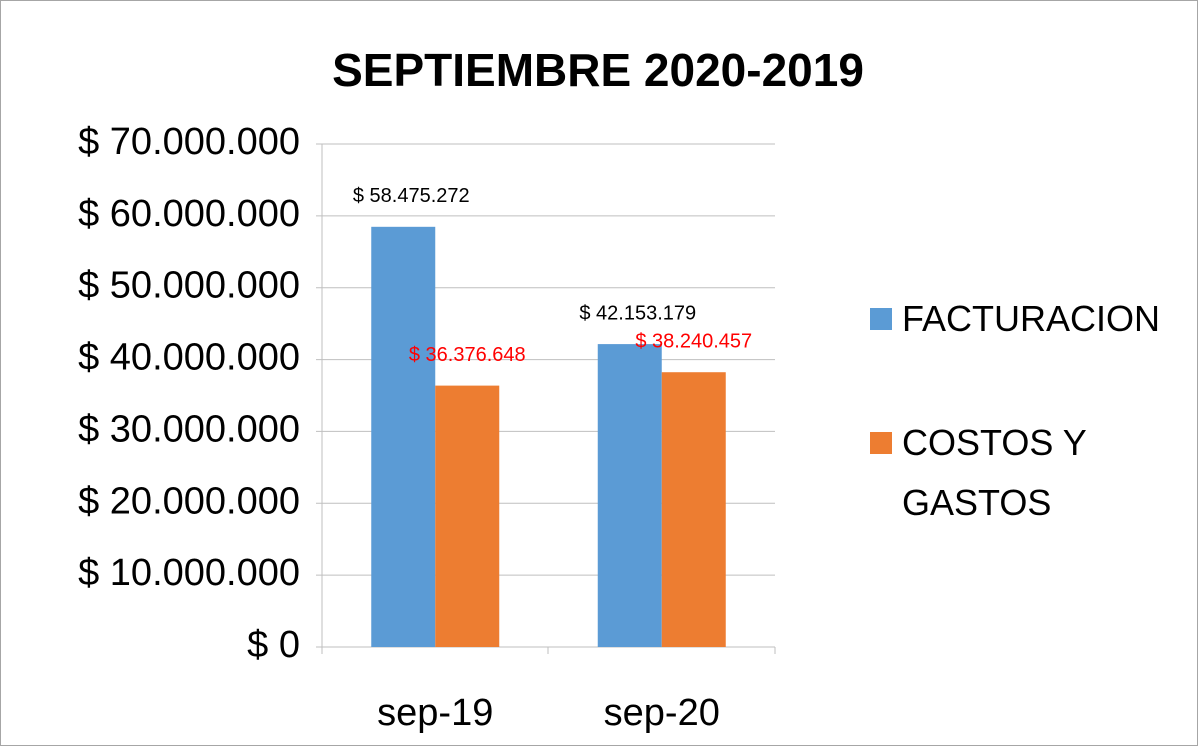 Image resolution: width=1198 pixels, height=746 pixels. I want to click on y-tick-label: $ 10.000.000, so click(189, 573).